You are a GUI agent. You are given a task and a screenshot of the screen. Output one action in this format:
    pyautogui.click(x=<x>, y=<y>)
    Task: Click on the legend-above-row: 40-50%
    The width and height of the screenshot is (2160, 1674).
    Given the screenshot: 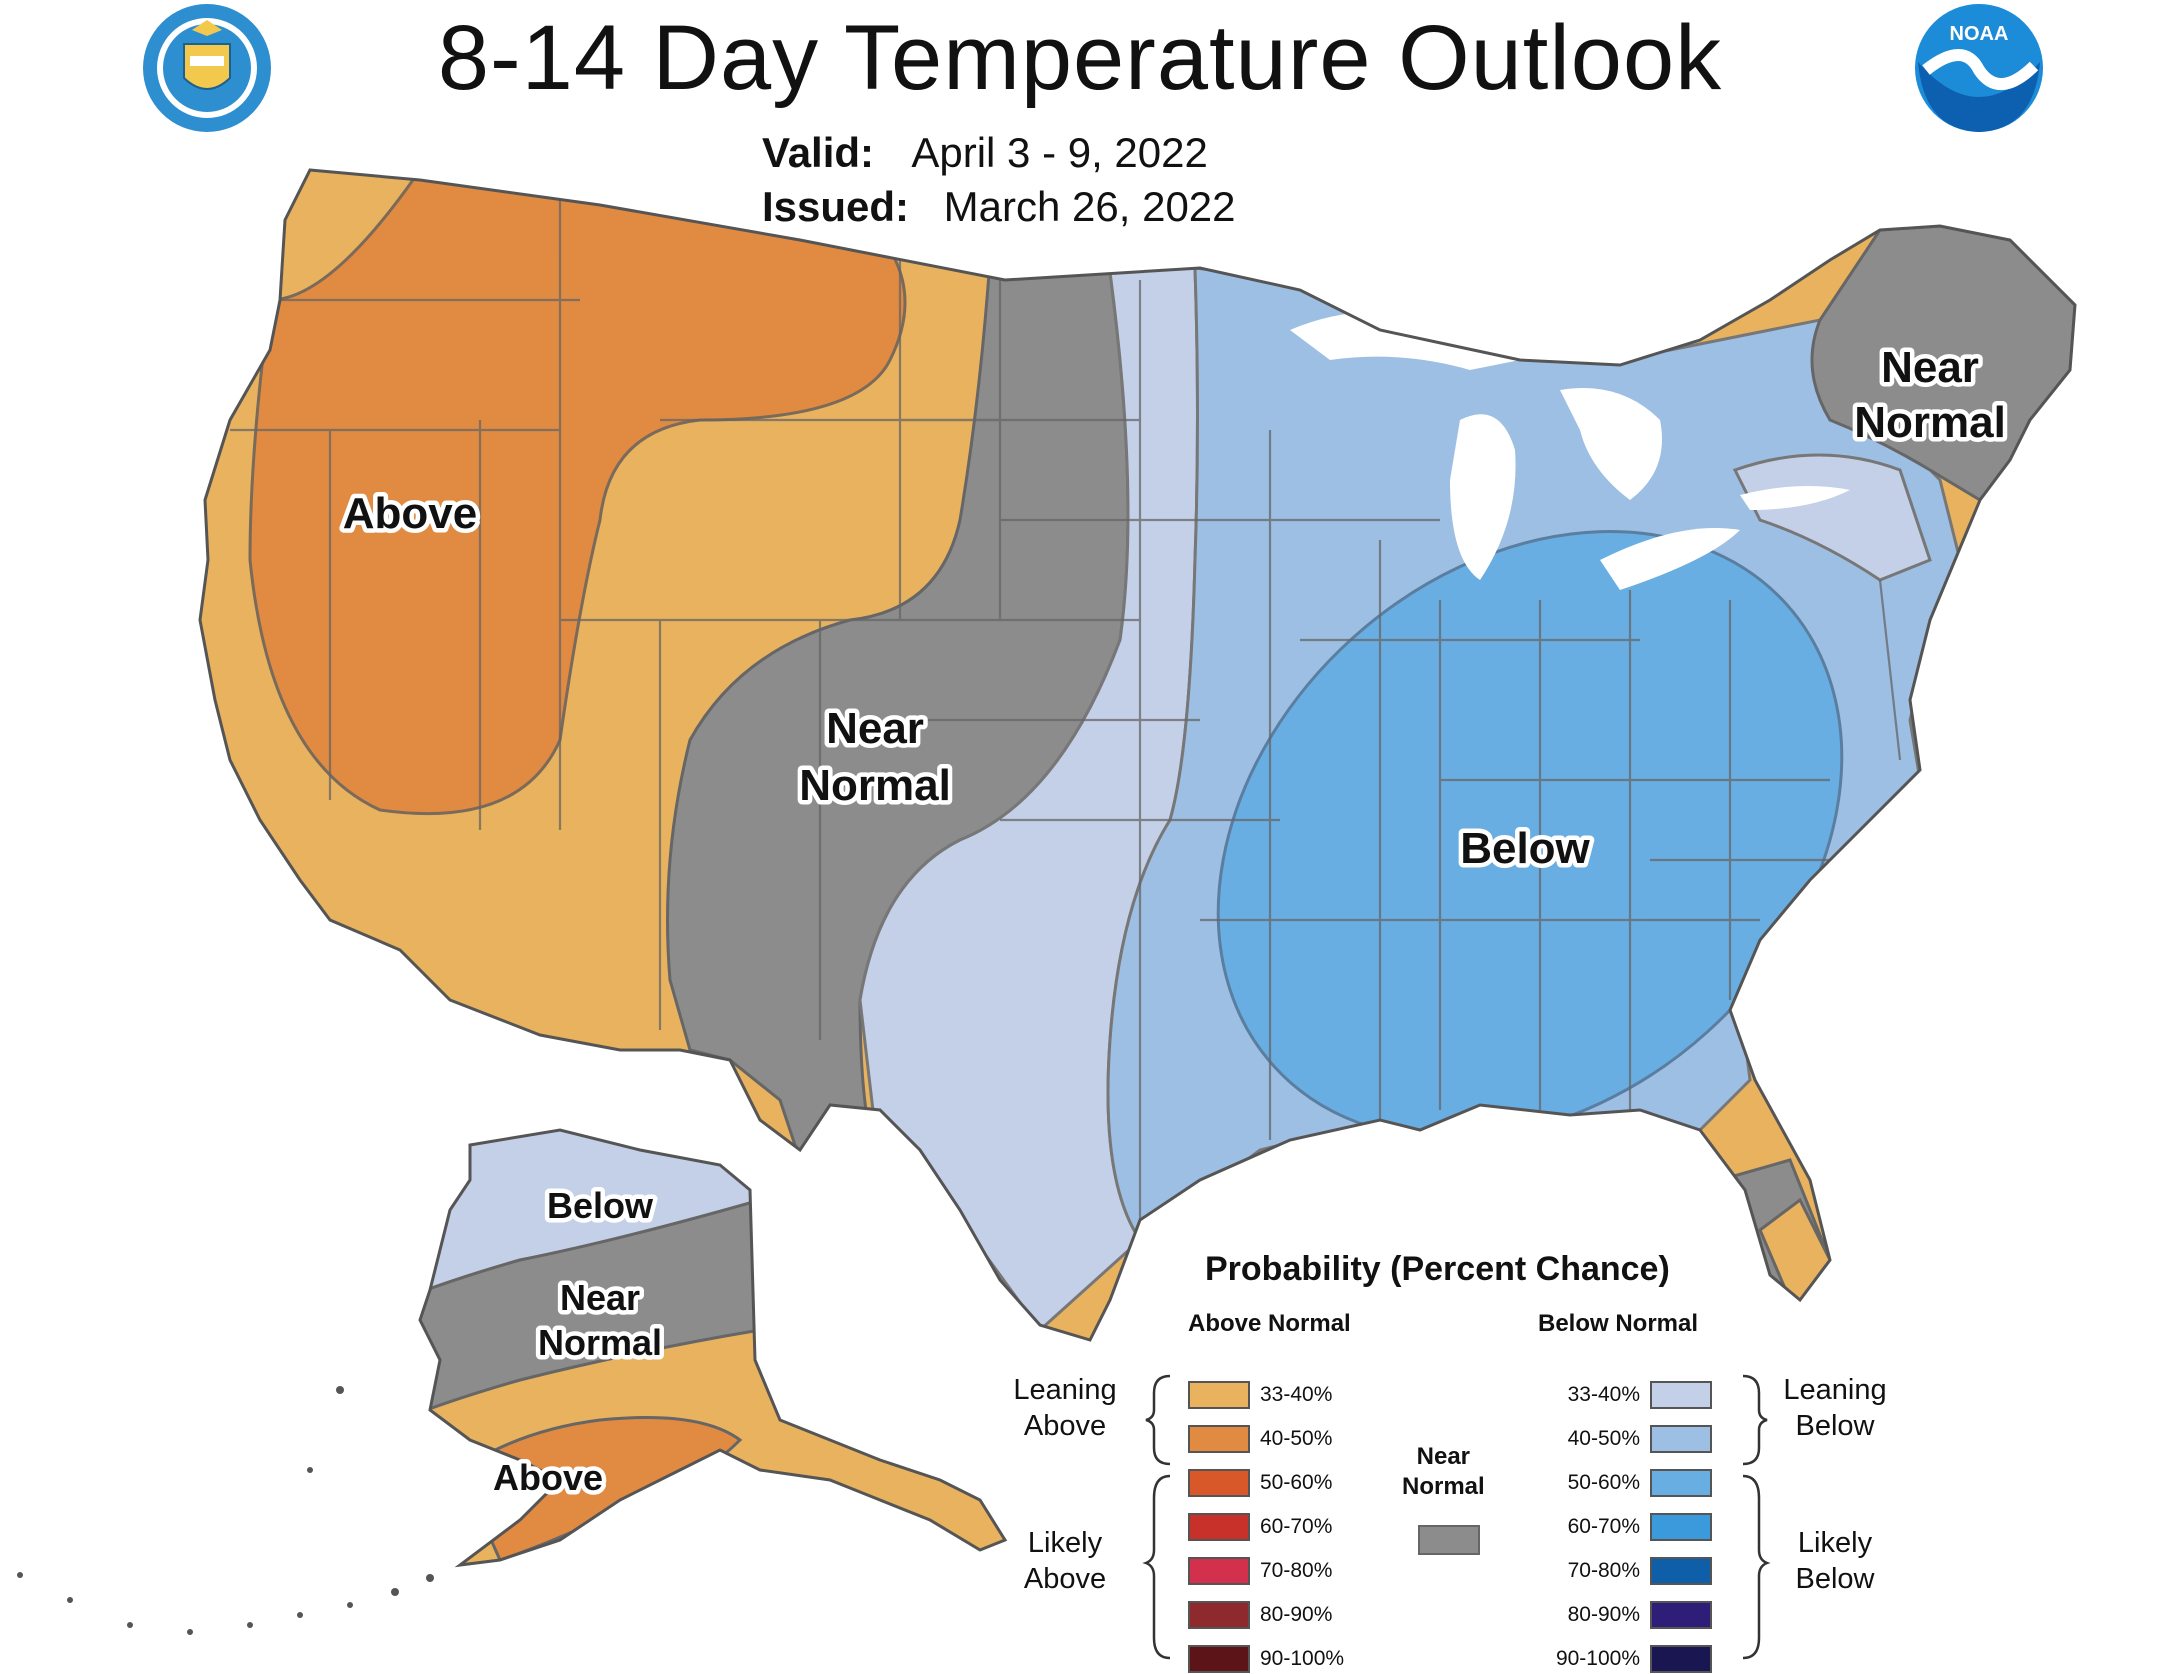 What is the action you would take?
    pyautogui.click(x=1279, y=1439)
    